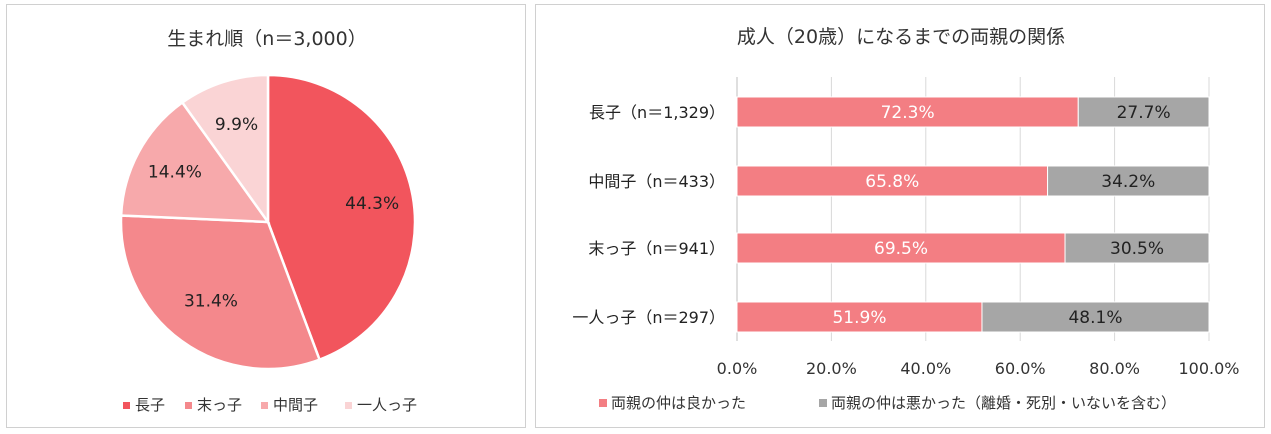  Describe the element at coordinates (1114, 368) in the screenshot. I see `x-tick-label: 80.0%` at that location.